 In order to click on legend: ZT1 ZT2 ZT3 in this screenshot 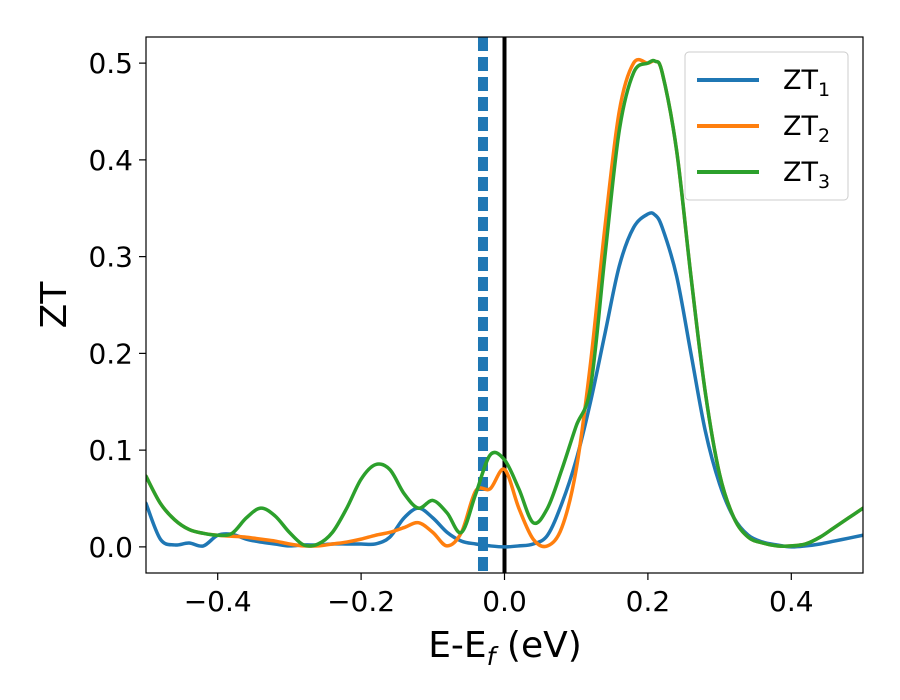, I will do `click(766, 126)`.